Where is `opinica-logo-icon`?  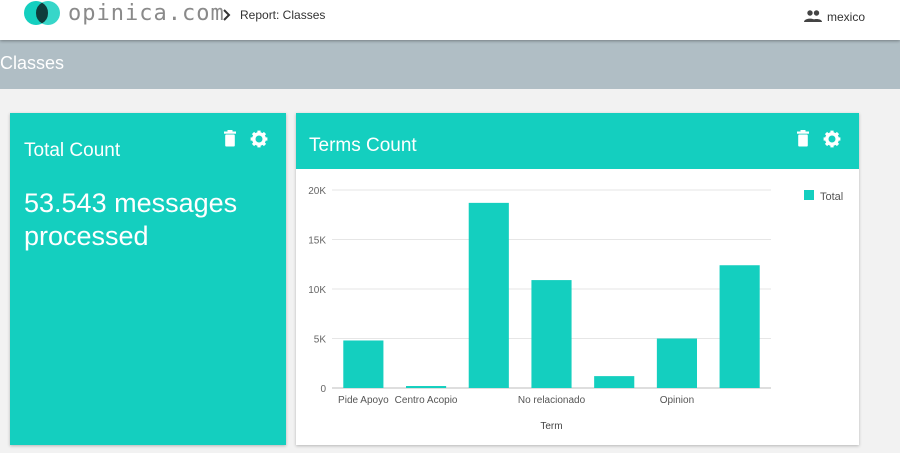
opinica-logo-icon is located at coordinates (40, 14).